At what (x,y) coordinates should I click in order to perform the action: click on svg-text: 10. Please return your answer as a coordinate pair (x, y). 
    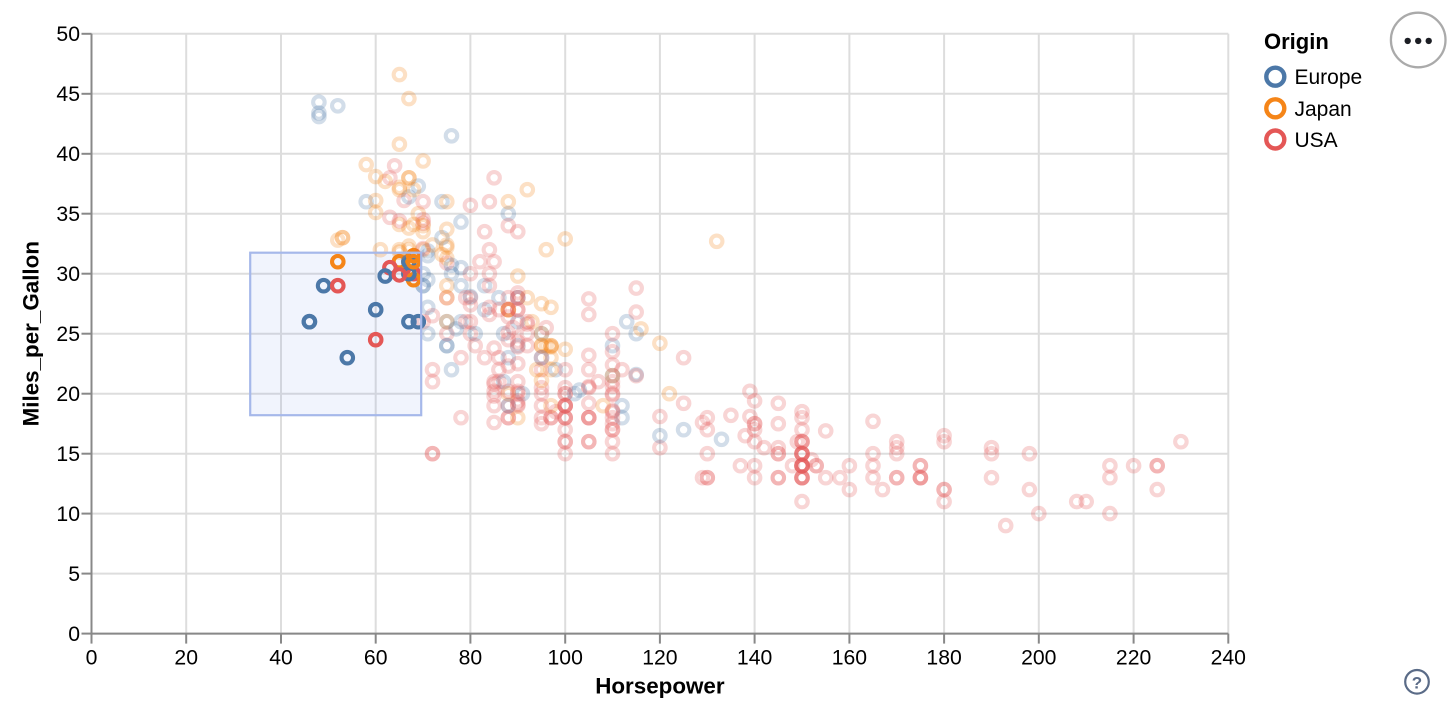
    Looking at the image, I should click on (68, 514).